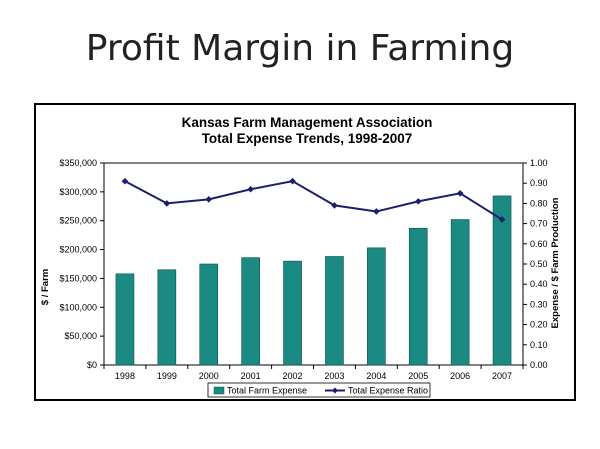 This screenshot has width=600, height=449. I want to click on legend-bar-swatch, so click(219, 390).